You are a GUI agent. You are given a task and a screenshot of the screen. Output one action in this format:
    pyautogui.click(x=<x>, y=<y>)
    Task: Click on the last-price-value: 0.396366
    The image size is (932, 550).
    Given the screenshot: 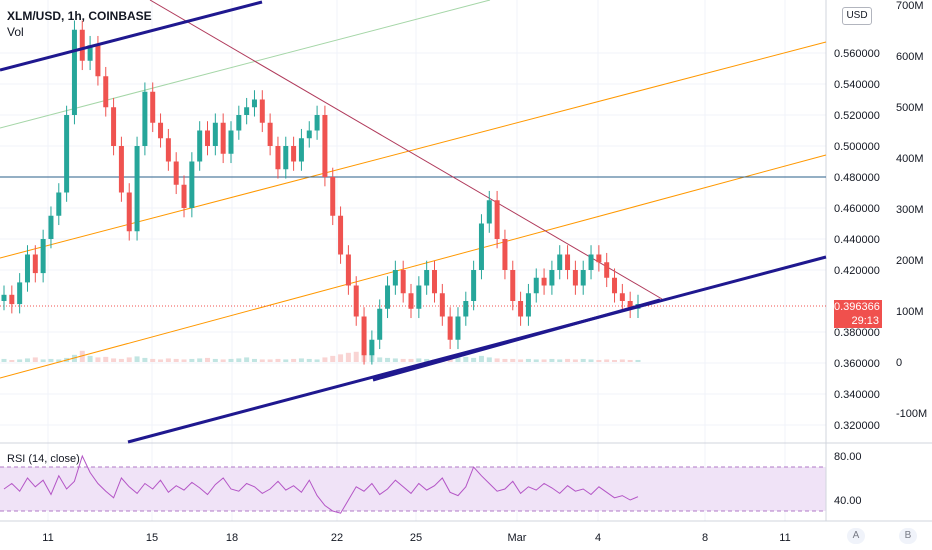 What is the action you would take?
    pyautogui.click(x=857, y=307)
    